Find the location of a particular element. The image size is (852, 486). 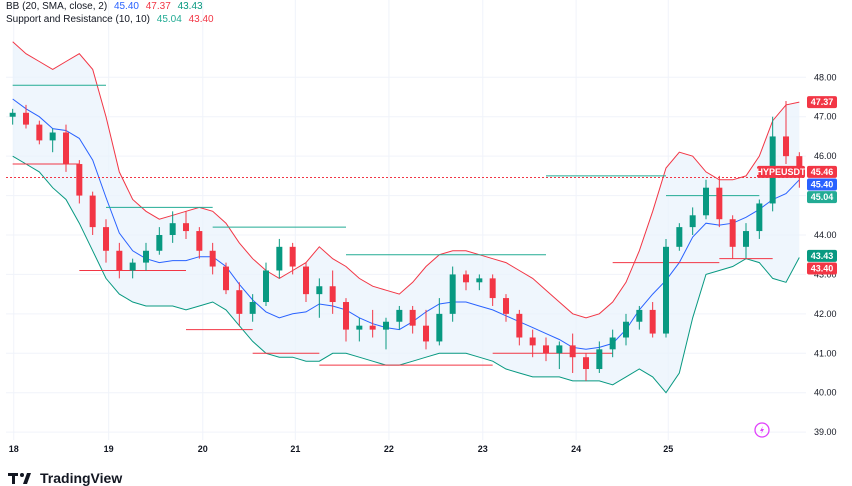

svg-text: 43.43 is located at coordinates (822, 256).